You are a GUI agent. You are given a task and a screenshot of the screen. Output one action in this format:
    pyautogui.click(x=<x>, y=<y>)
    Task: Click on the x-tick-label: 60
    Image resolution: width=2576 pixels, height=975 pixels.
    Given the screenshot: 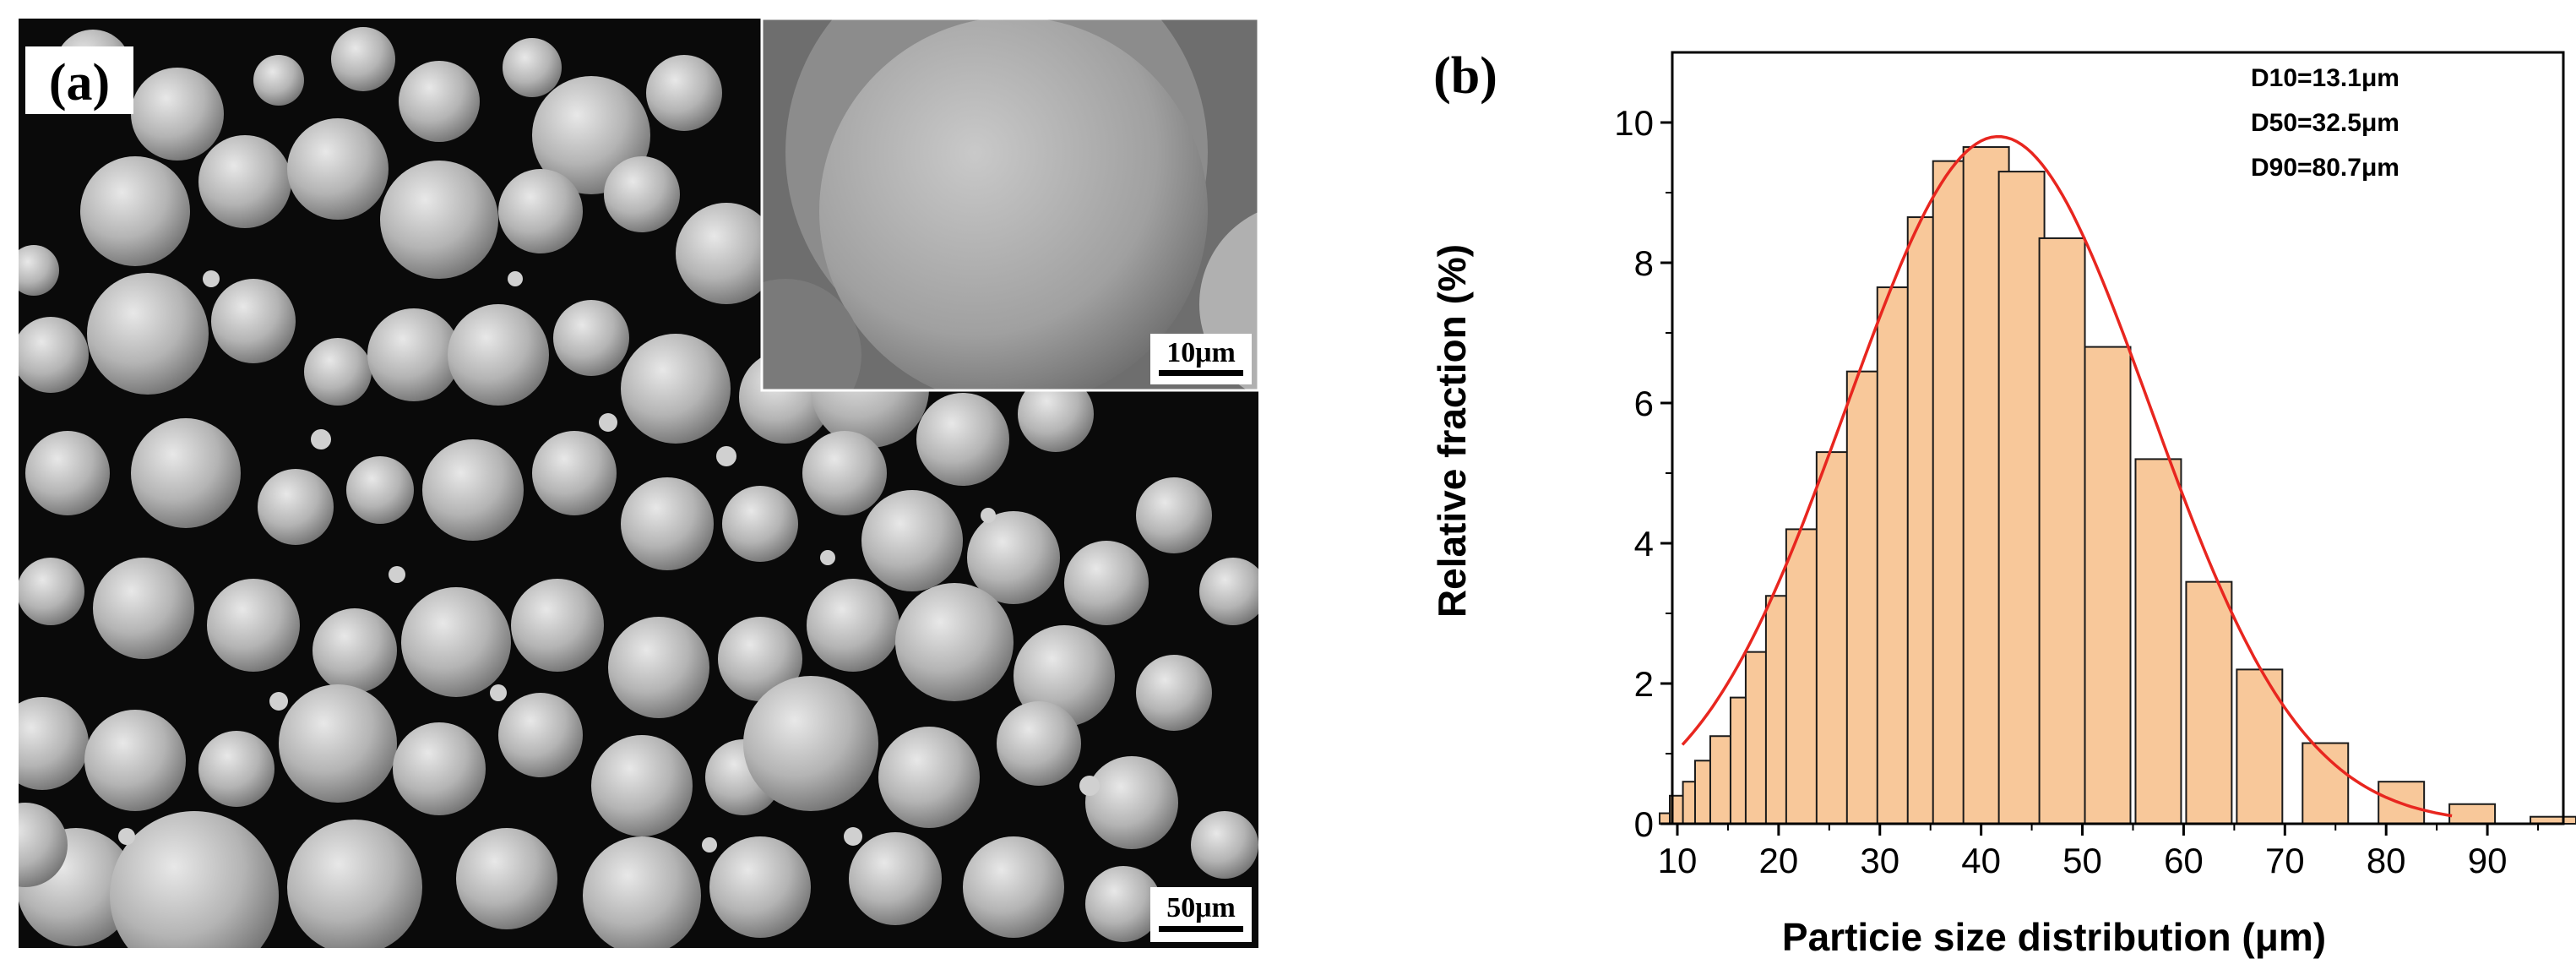 What is the action you would take?
    pyautogui.click(x=2184, y=860)
    